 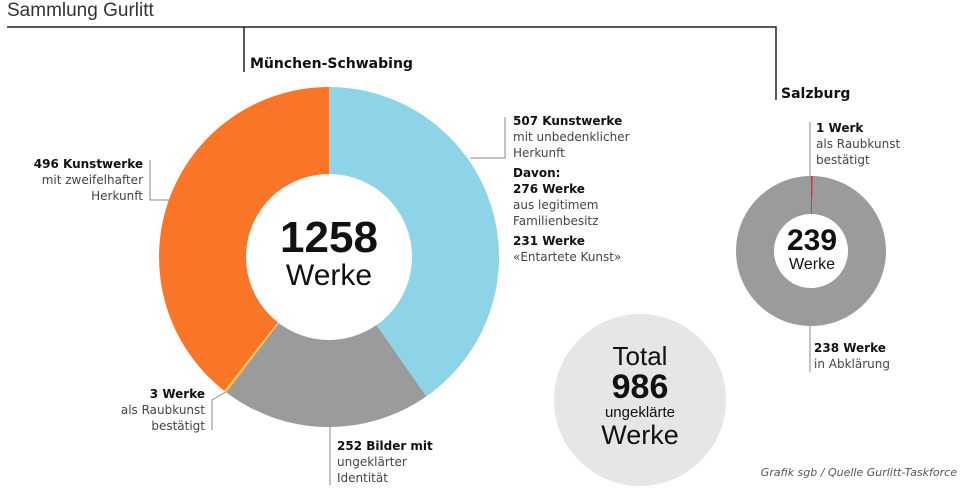 What do you see at coordinates (331, 64) in the screenshot?
I see `muenchen-heading: München-Schwabing` at bounding box center [331, 64].